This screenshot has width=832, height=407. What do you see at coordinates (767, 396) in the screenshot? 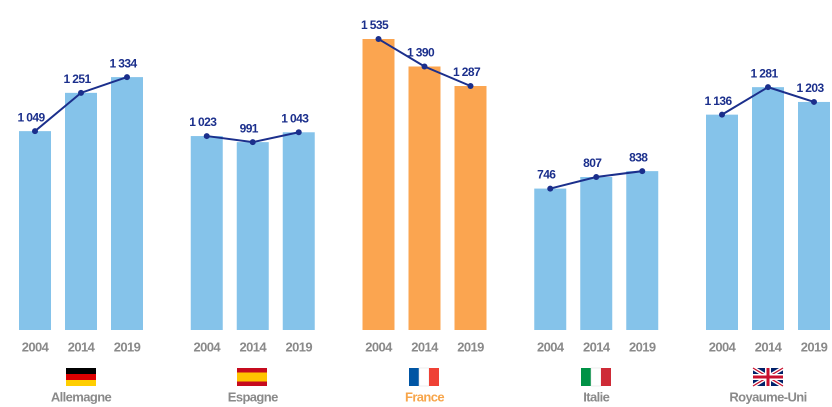
I see `legend-label: Royaume-Uni` at bounding box center [767, 396].